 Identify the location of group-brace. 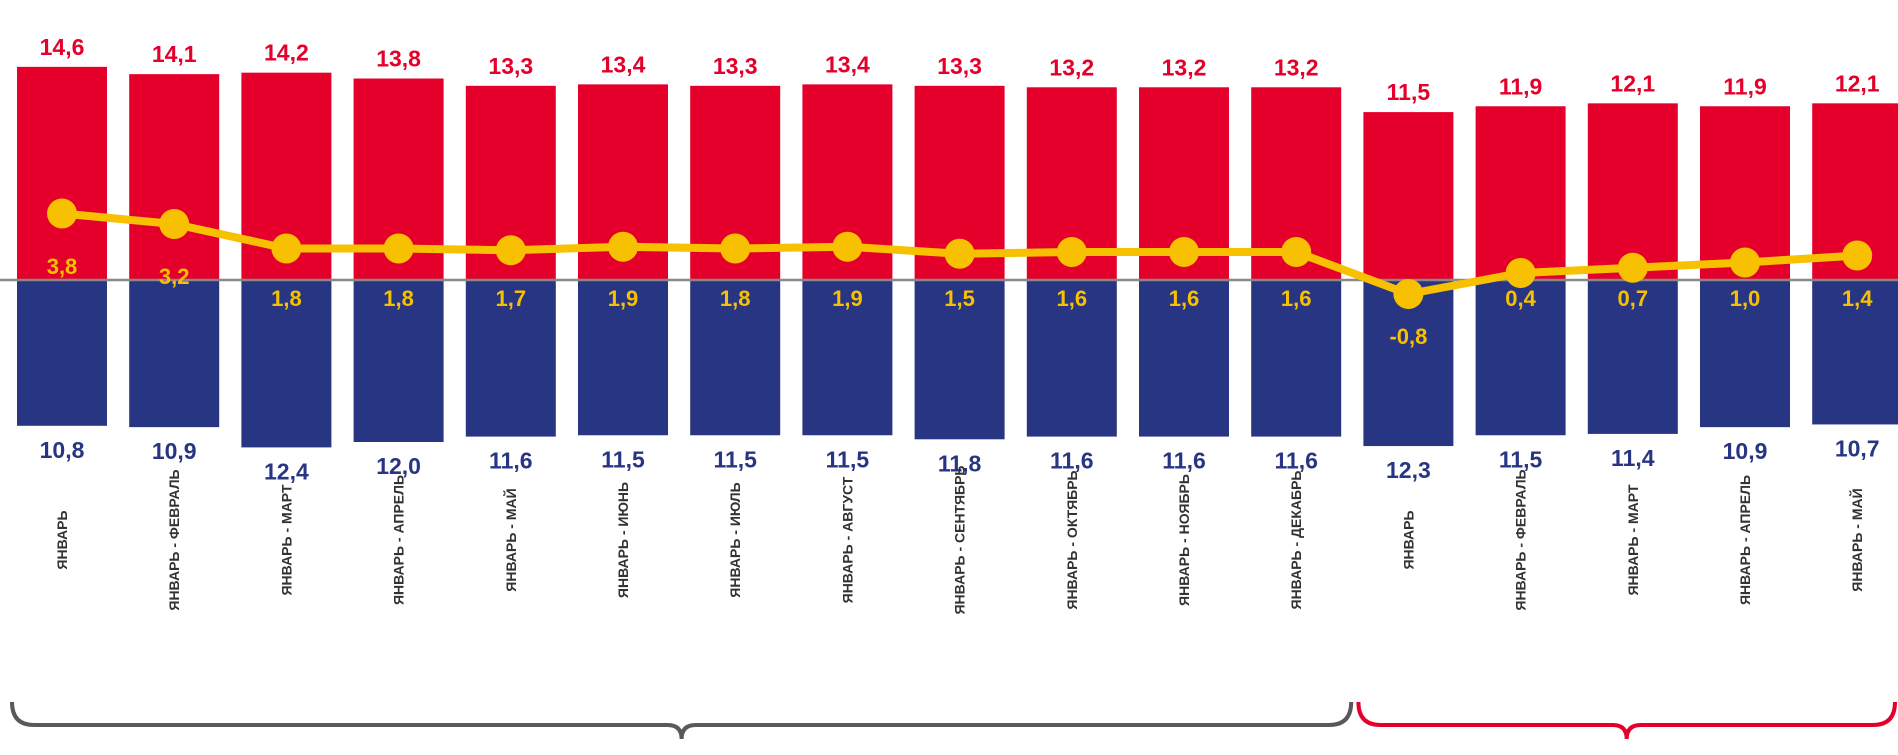
(682, 720).